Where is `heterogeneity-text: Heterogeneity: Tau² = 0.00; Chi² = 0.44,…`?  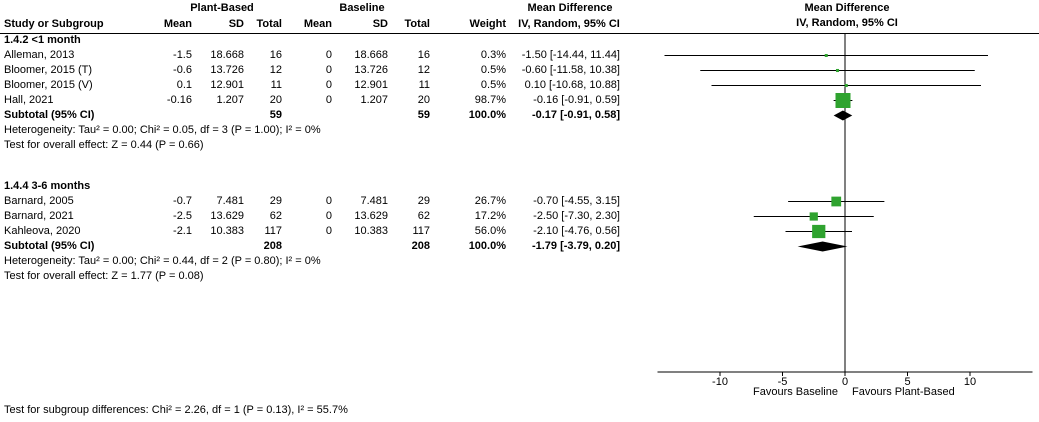 heterogeneity-text: Heterogeneity: Tau² = 0.00; Chi² = 0.44,… is located at coordinates (162, 261).